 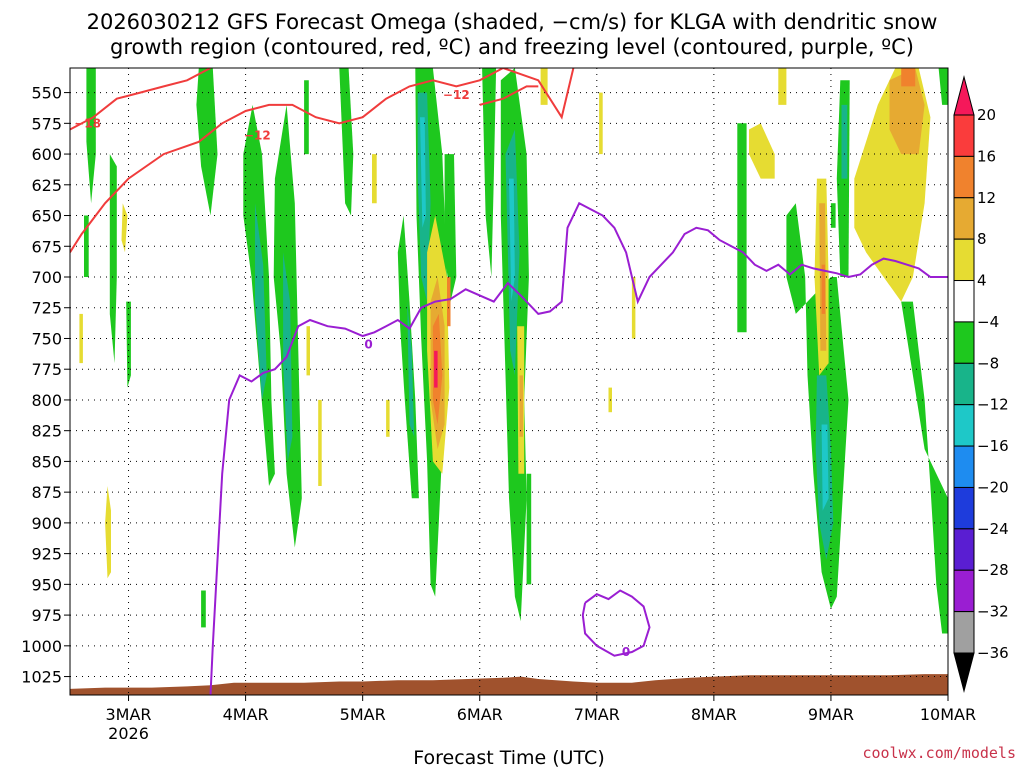 I want to click on freezing-contour-label-1: 0, so click(x=626, y=652).